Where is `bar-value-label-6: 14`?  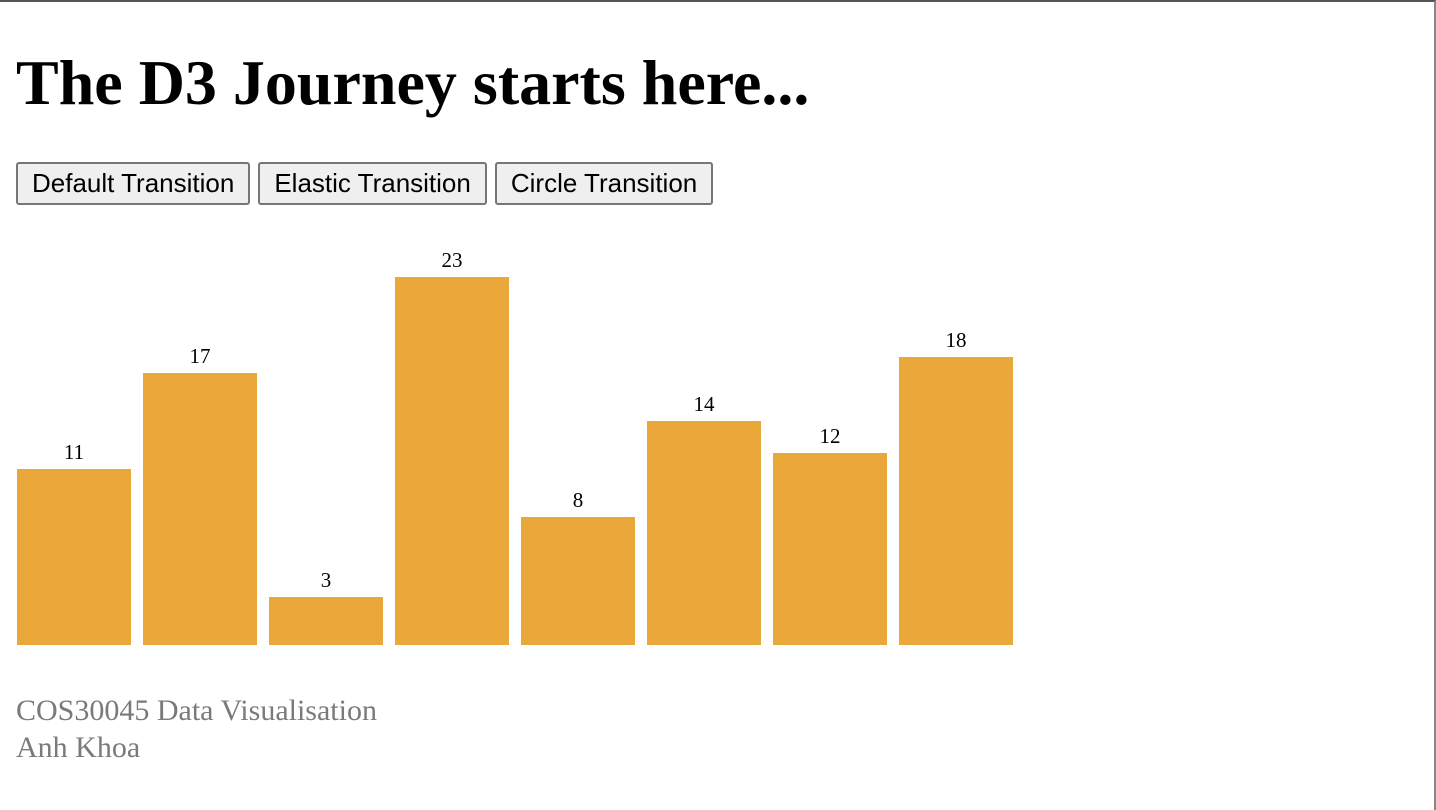
bar-value-label-6: 14 is located at coordinates (705, 404).